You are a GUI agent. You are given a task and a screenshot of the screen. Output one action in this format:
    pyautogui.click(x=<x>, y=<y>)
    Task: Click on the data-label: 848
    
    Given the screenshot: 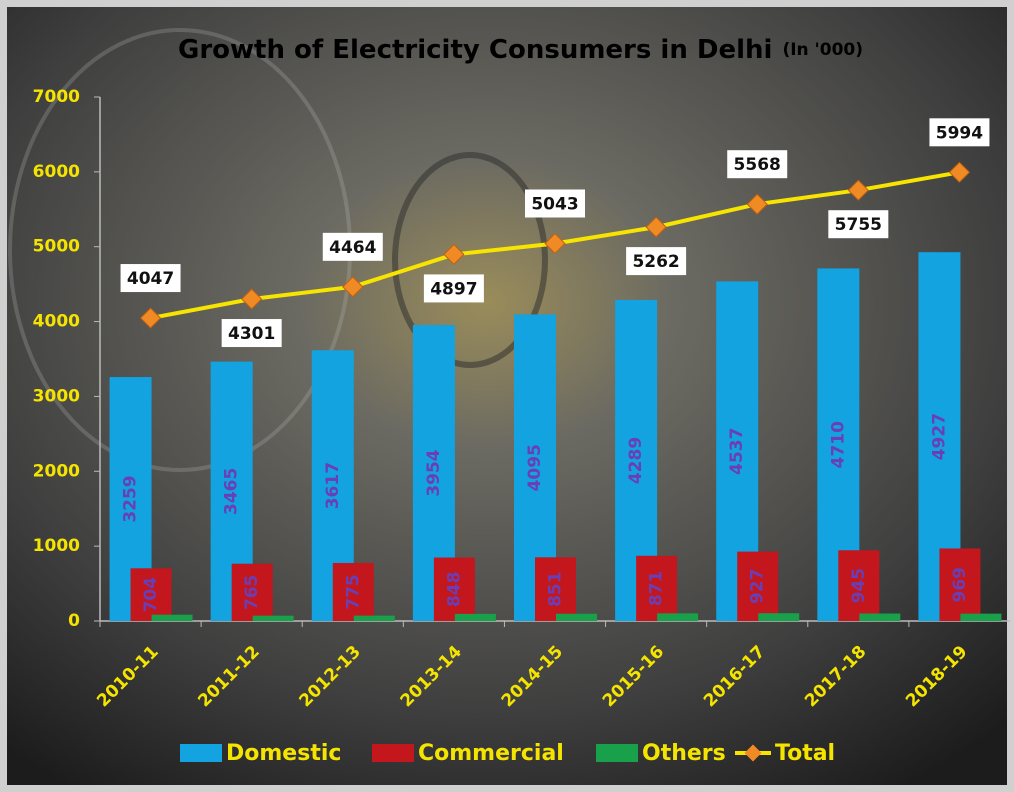 What is the action you would take?
    pyautogui.click(x=454, y=590)
    